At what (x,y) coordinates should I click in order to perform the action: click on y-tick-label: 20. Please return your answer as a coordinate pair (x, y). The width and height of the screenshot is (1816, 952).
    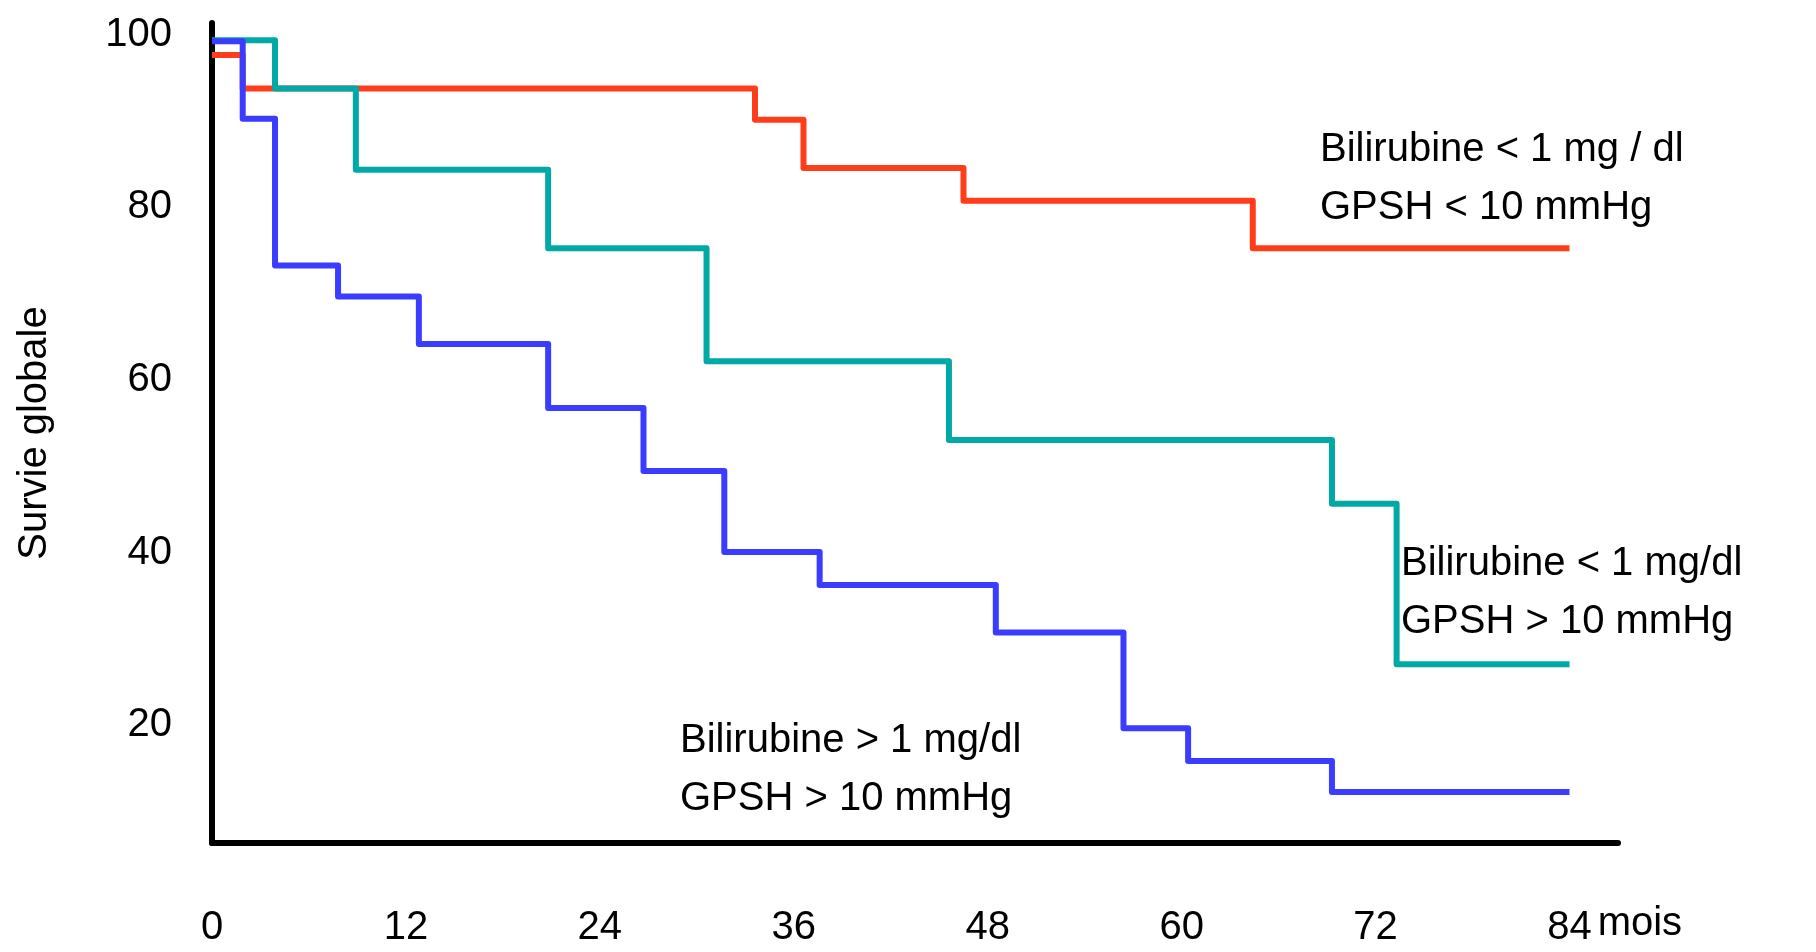
    Looking at the image, I should click on (149, 722).